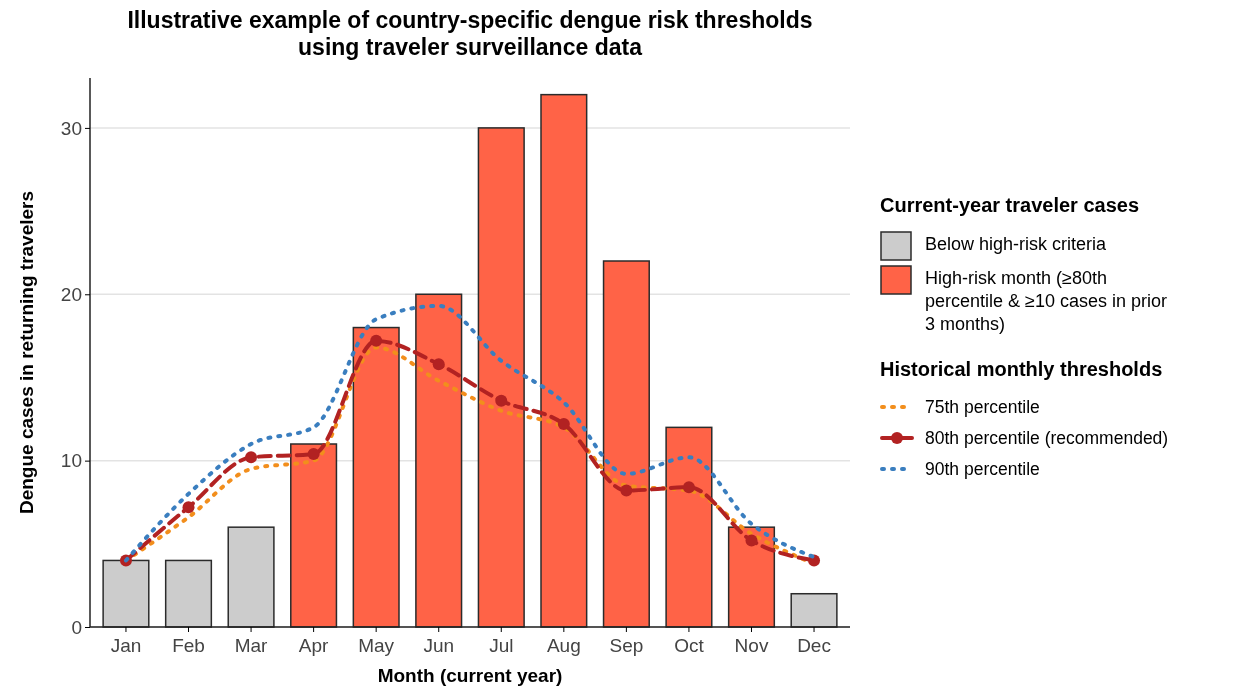 The height and width of the screenshot is (689, 1239). Describe the element at coordinates (626, 646) in the screenshot. I see `x-tick-label: Sep` at that location.